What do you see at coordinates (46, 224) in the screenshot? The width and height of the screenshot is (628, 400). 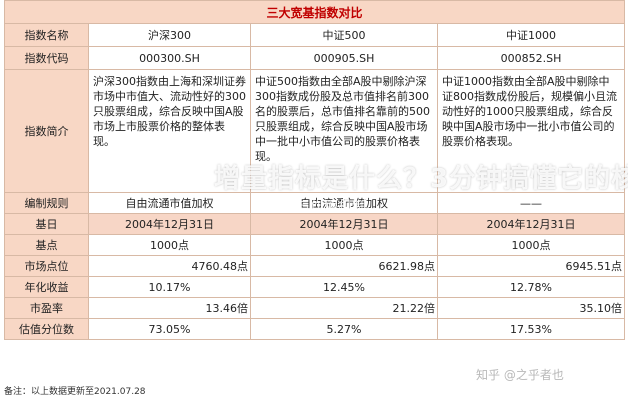 I see `row-label: 基日` at bounding box center [46, 224].